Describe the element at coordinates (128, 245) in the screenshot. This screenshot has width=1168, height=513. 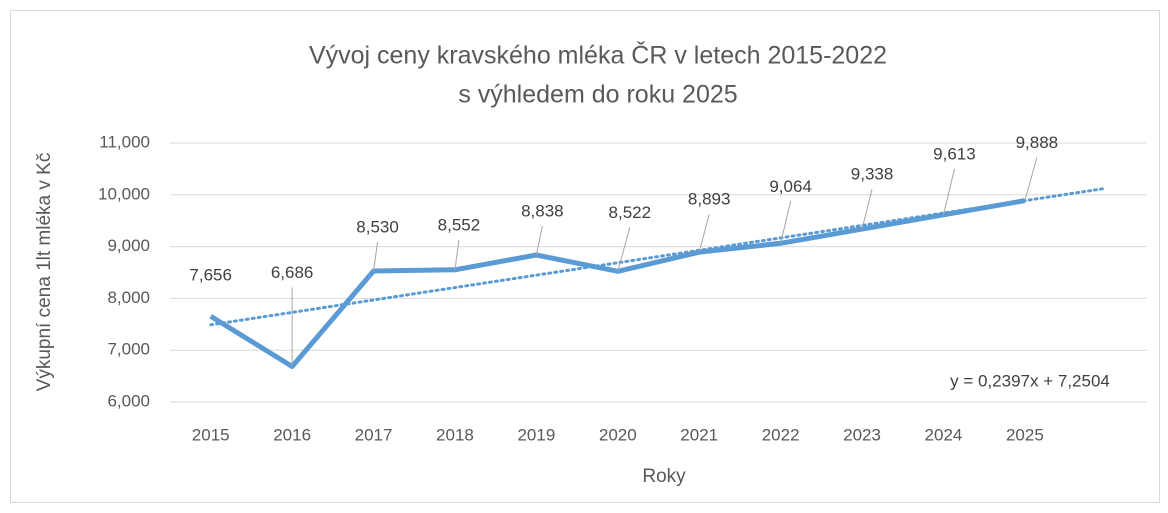
I see `y-tick-label: 9,000` at that location.